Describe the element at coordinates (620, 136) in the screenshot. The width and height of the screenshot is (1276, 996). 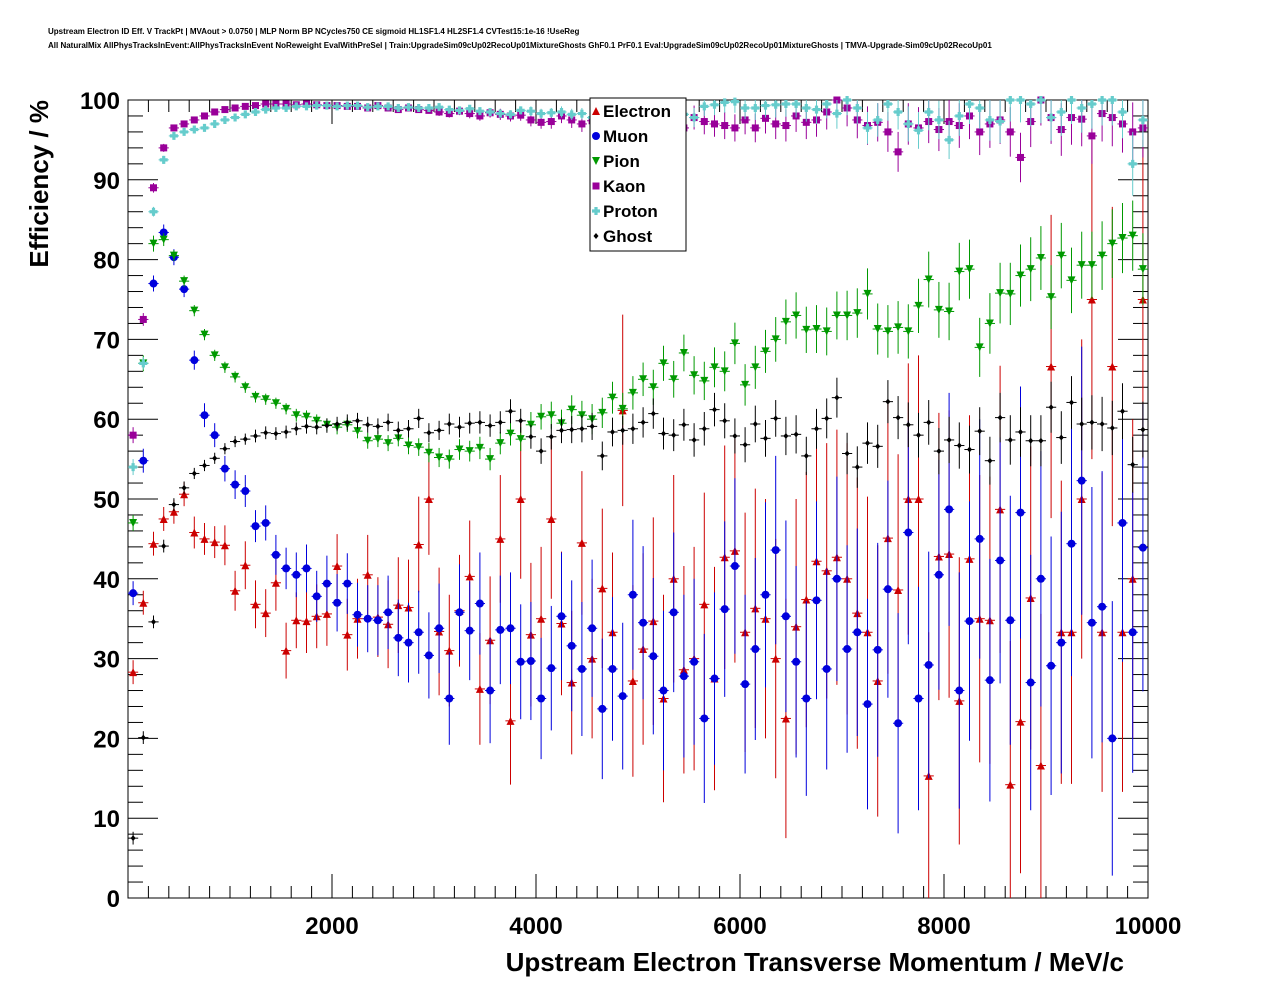
I see `legend-item-muon: Muon` at that location.